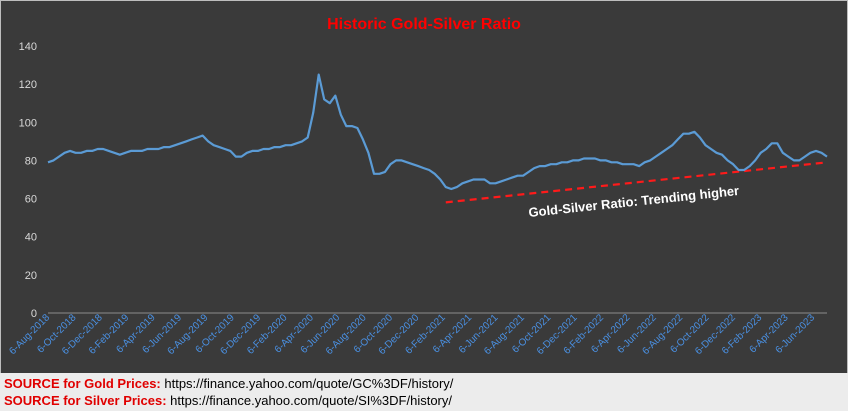 The height and width of the screenshot is (411, 848). I want to click on source-footer, so click(424, 392).